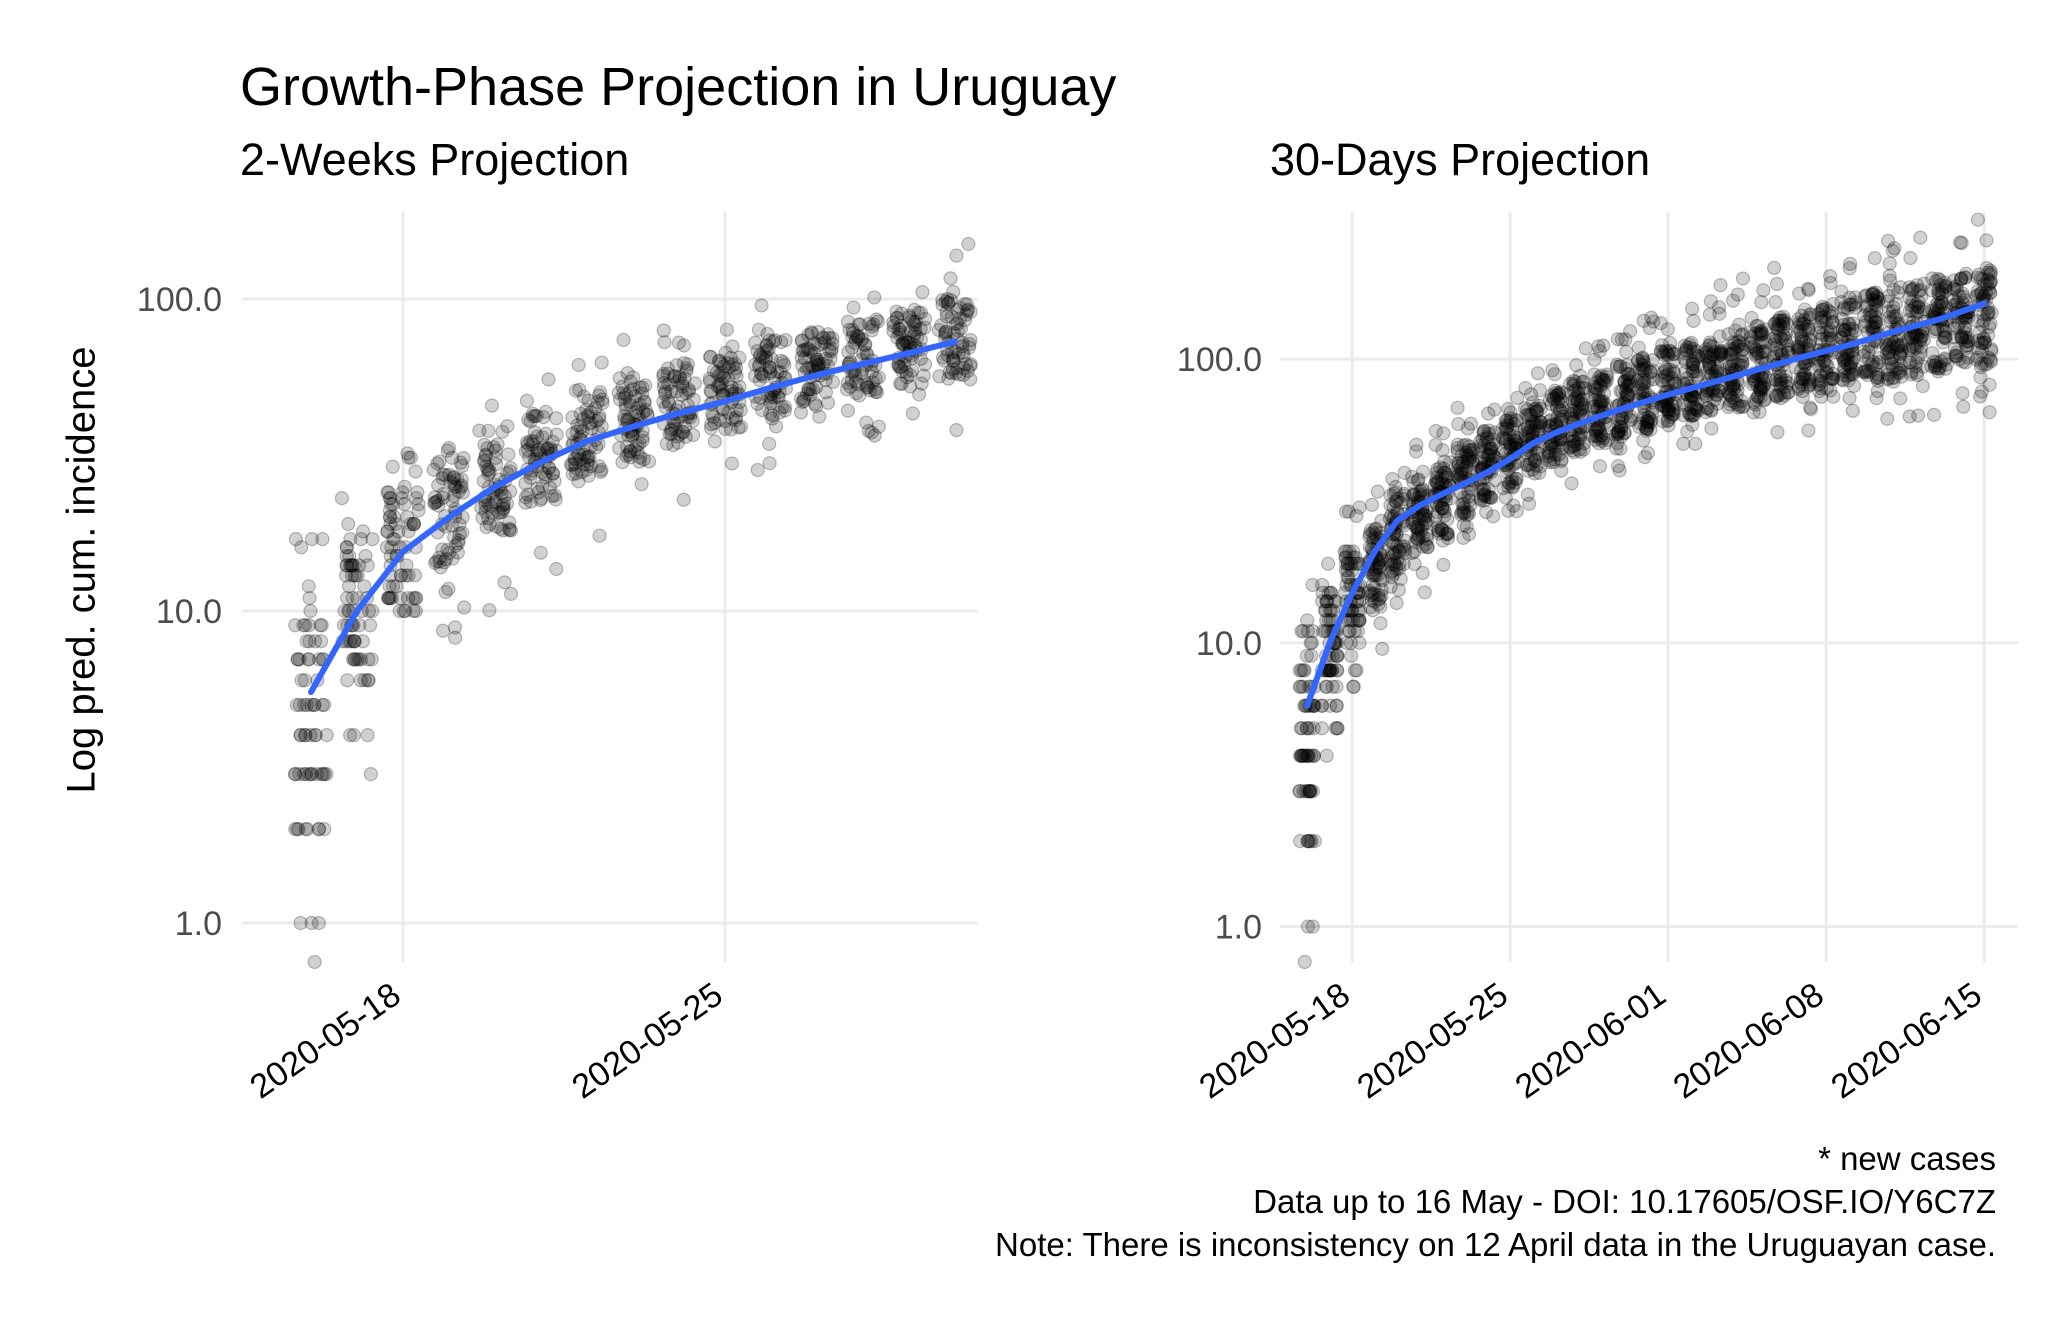  Describe the element at coordinates (1275, 1040) in the screenshot. I see `x-tick-label: 2020-05-18` at that location.